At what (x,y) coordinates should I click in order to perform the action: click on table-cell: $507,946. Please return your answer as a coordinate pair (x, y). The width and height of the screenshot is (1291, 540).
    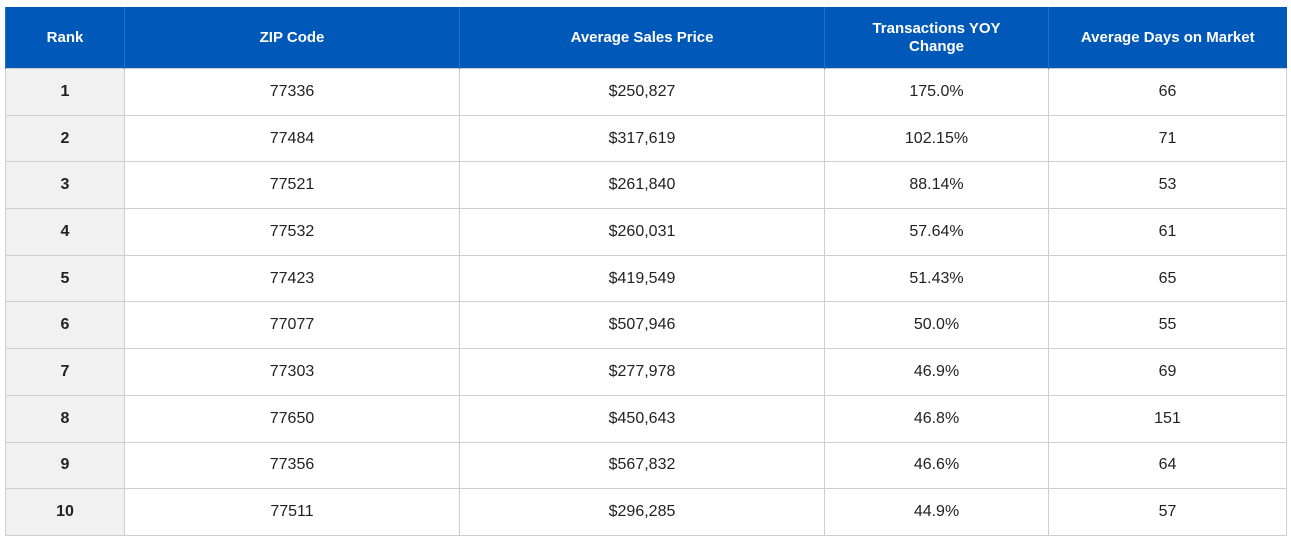
    Looking at the image, I should click on (642, 325).